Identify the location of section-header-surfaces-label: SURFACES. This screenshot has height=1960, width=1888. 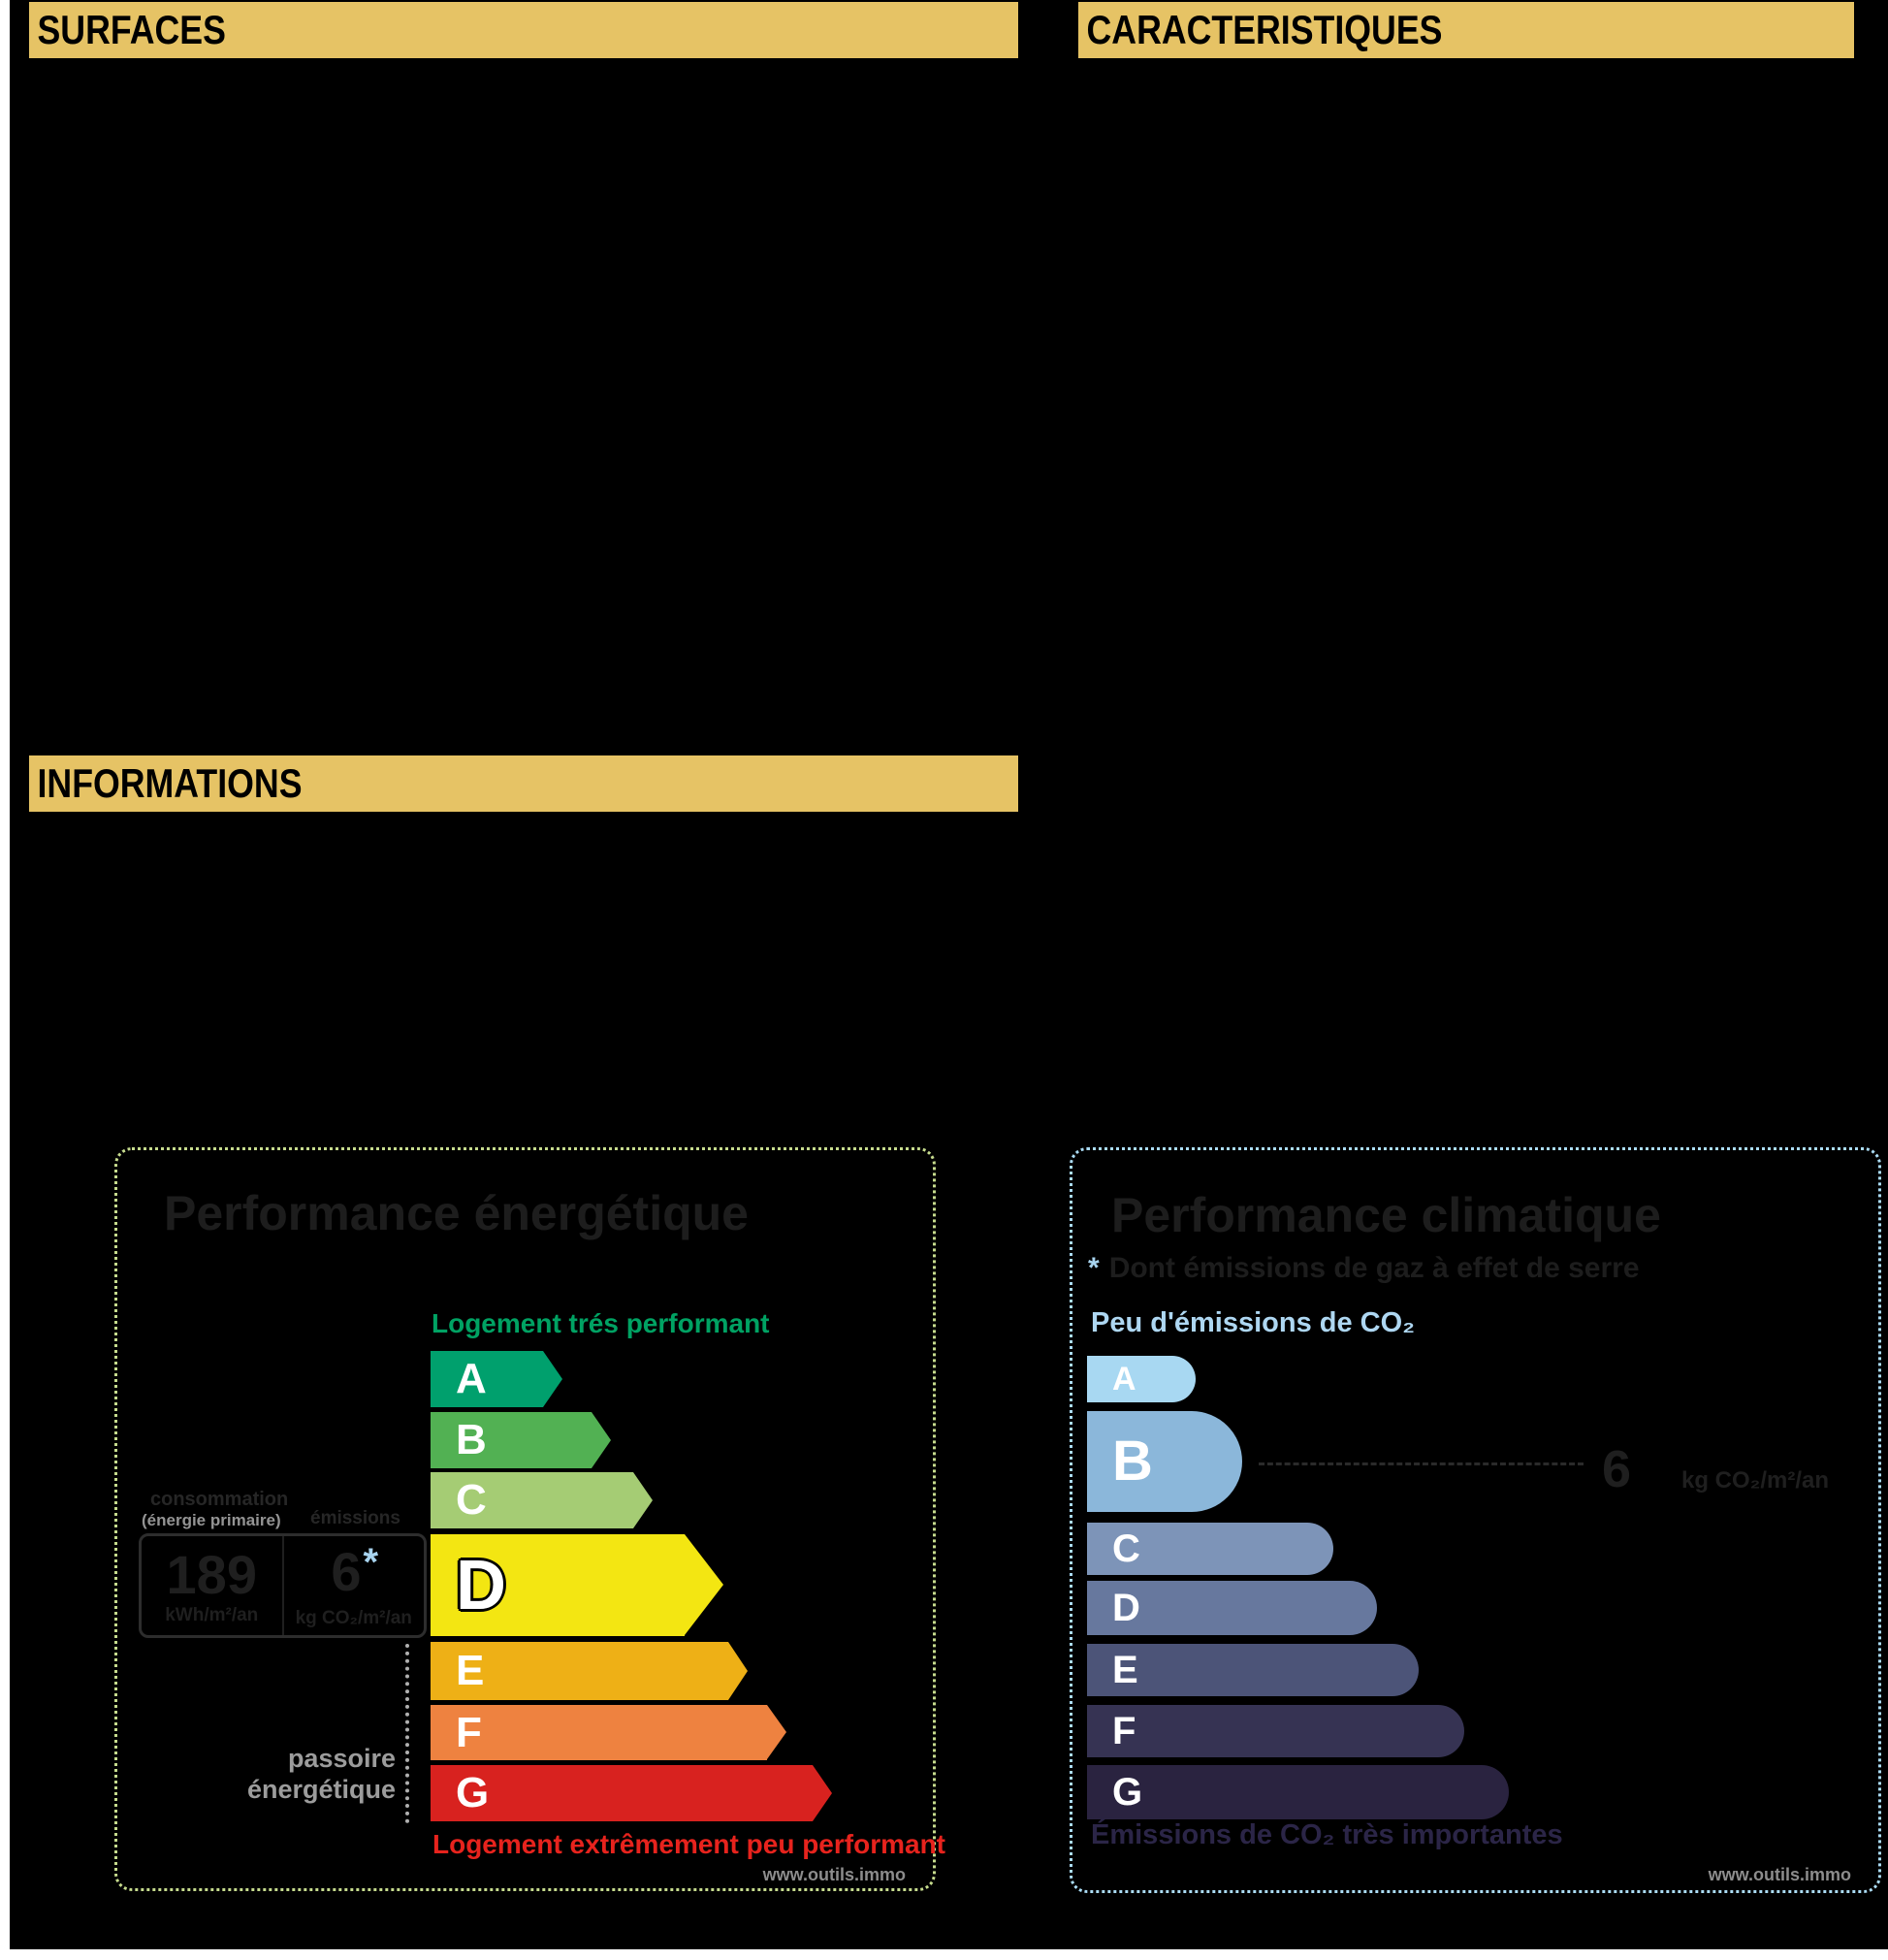
(131, 29).